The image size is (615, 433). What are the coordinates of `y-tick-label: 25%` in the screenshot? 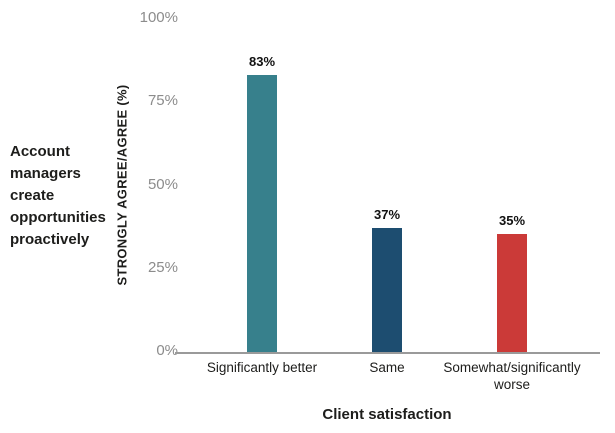 It's located at (162, 267).